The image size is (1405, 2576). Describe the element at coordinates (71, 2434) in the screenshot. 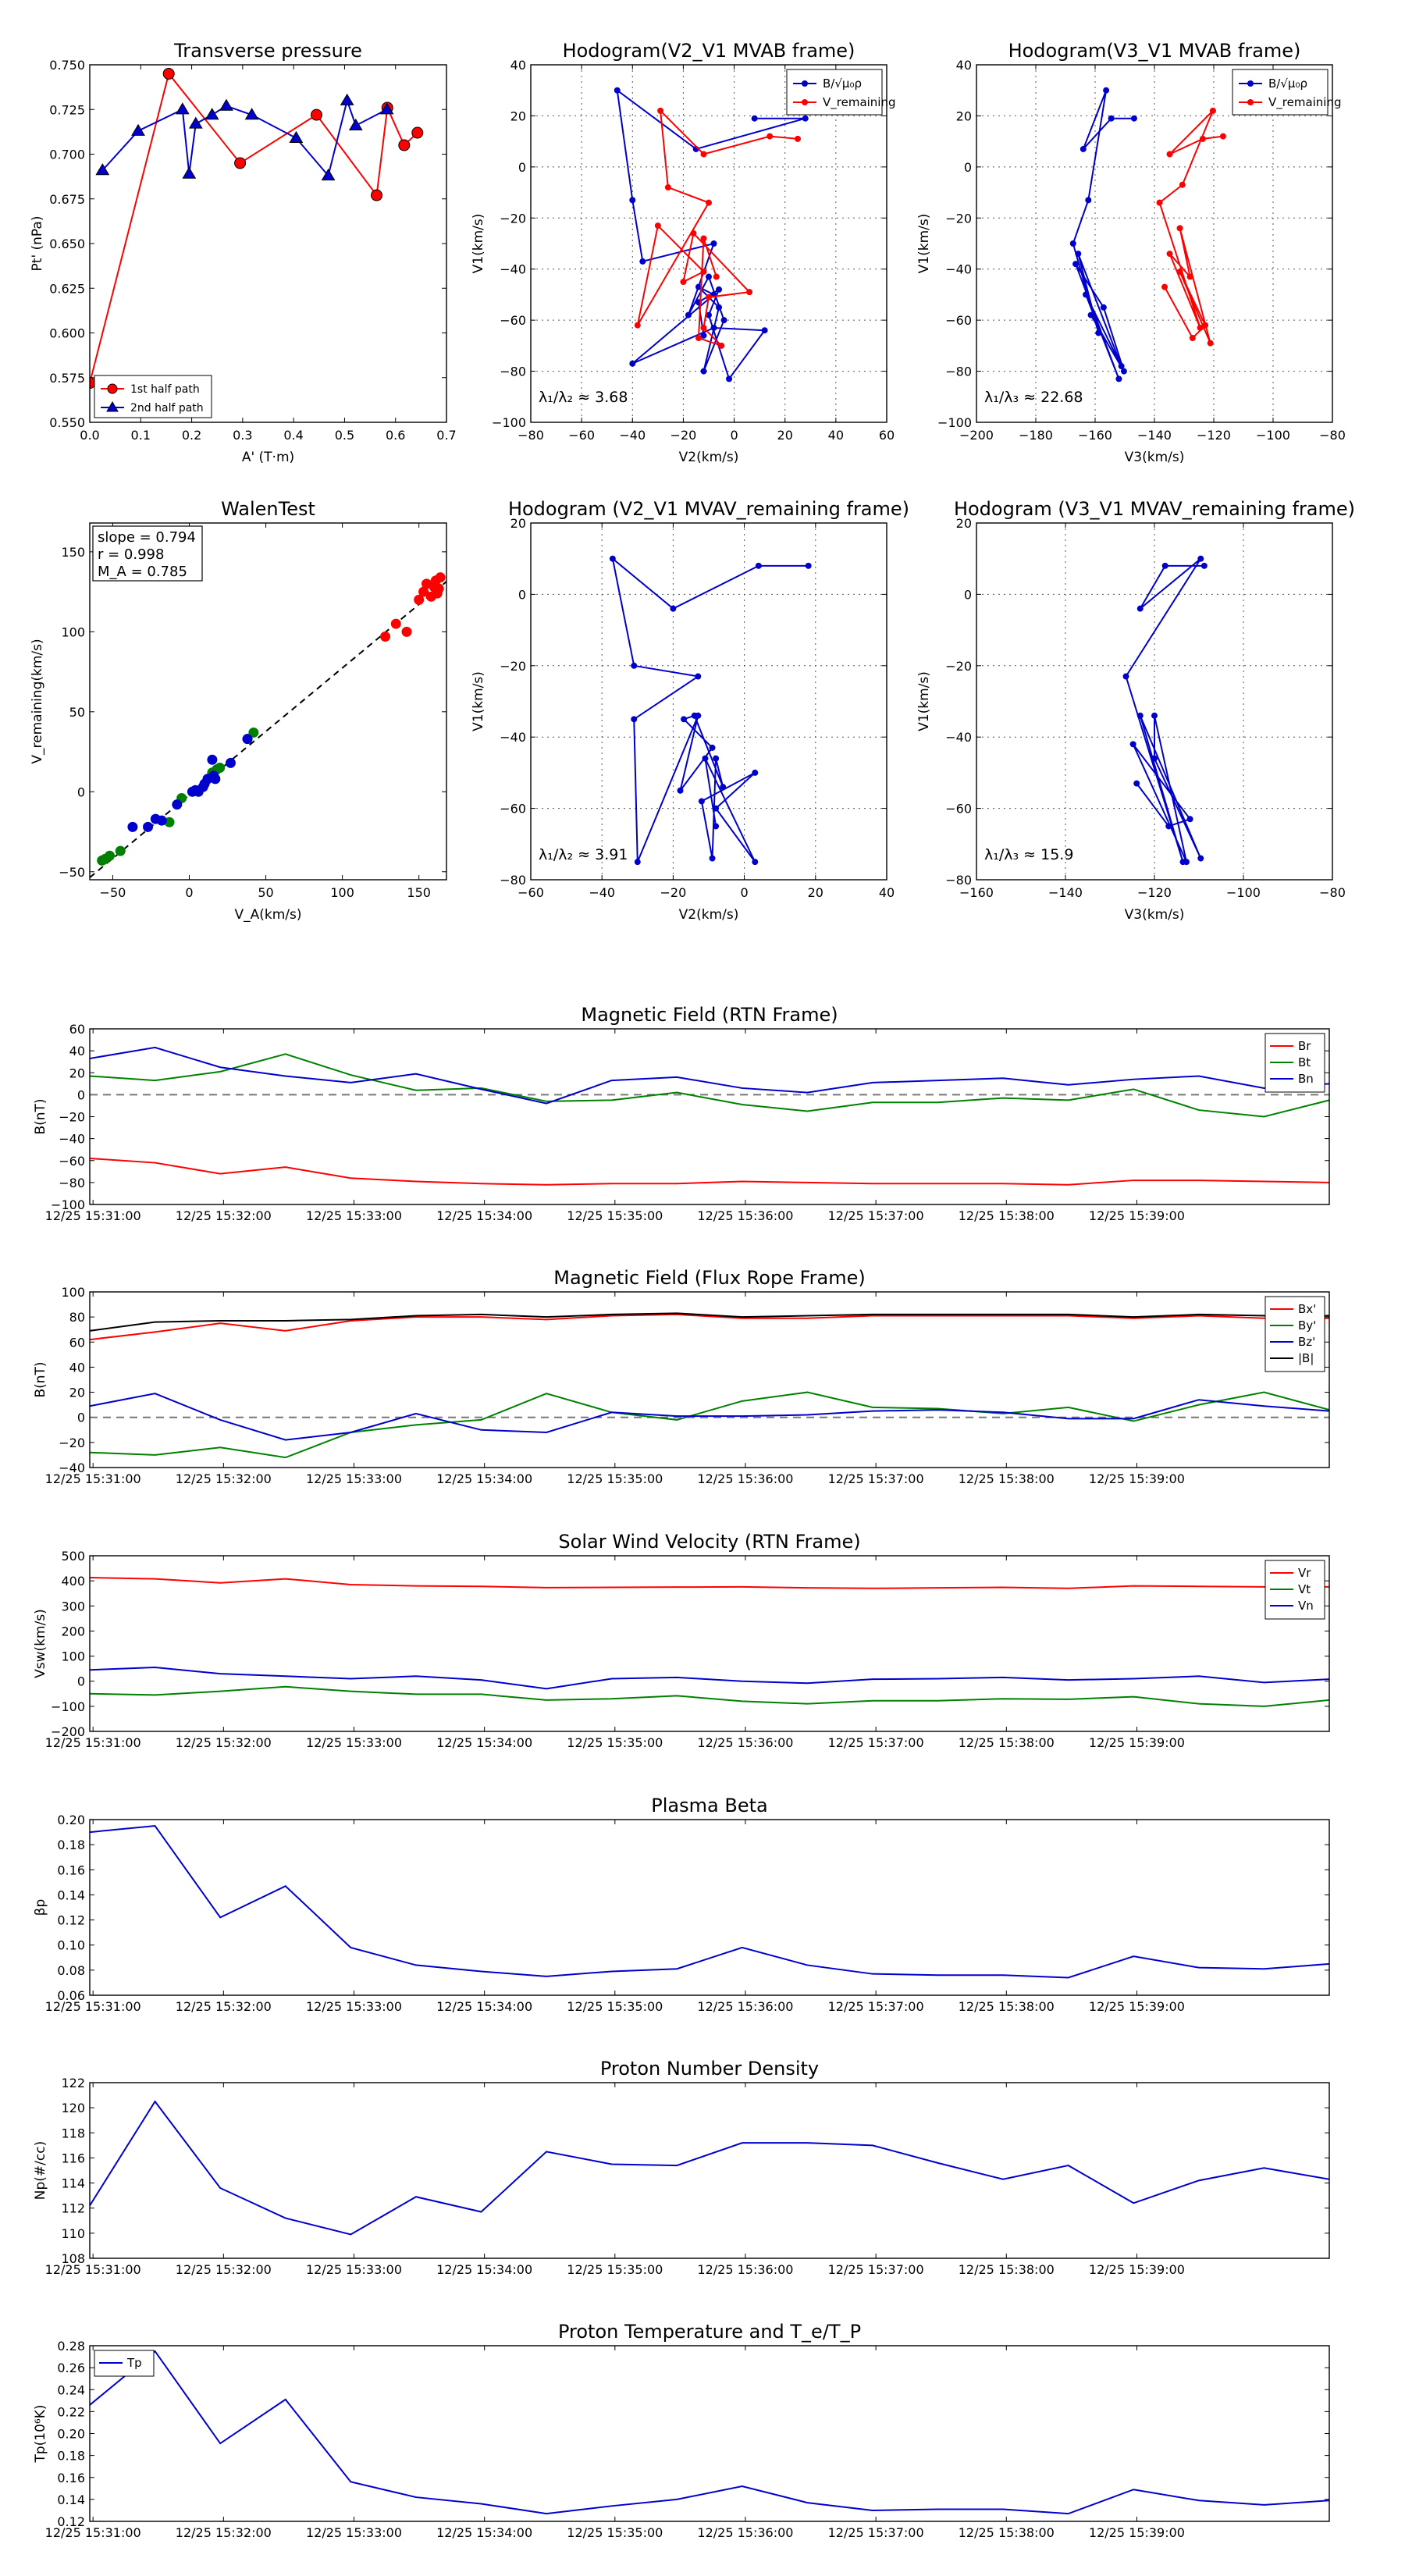

I see `y-tick-label: 0.20` at that location.